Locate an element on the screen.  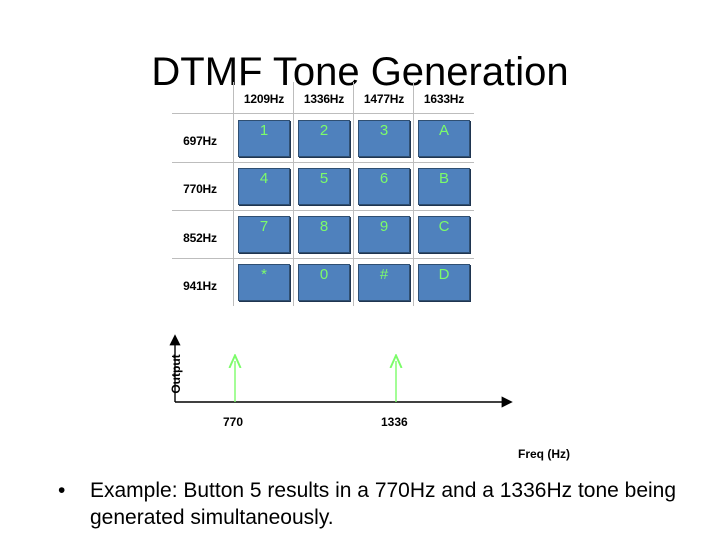
plot-y-axis-label: Output is located at coordinates (176, 374).